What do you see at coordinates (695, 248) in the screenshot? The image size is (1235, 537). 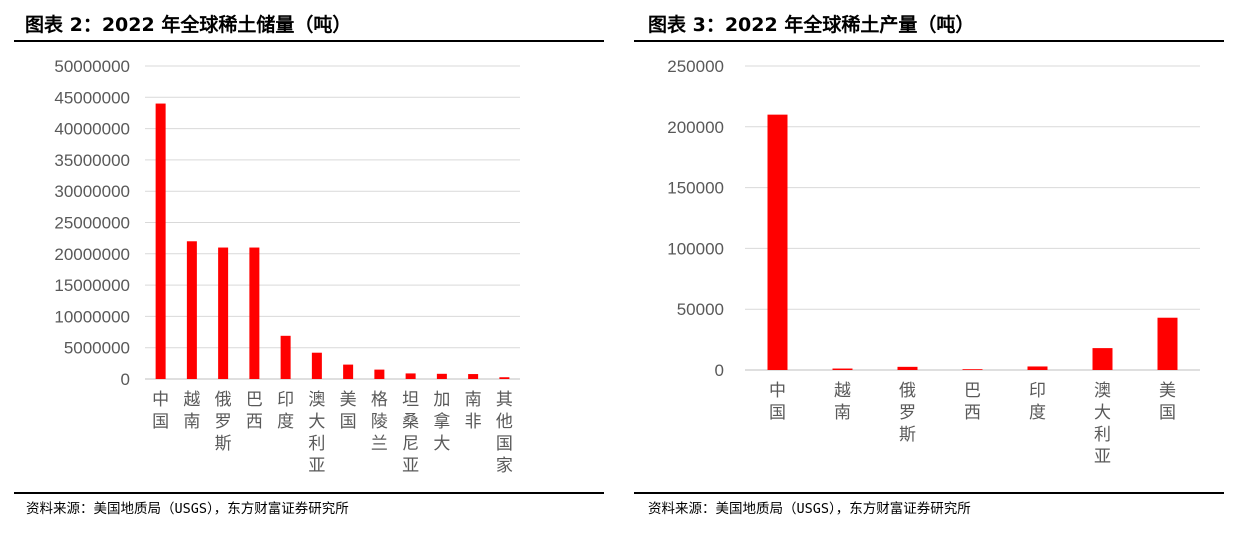 I see `y-tick-label: 100000` at bounding box center [695, 248].